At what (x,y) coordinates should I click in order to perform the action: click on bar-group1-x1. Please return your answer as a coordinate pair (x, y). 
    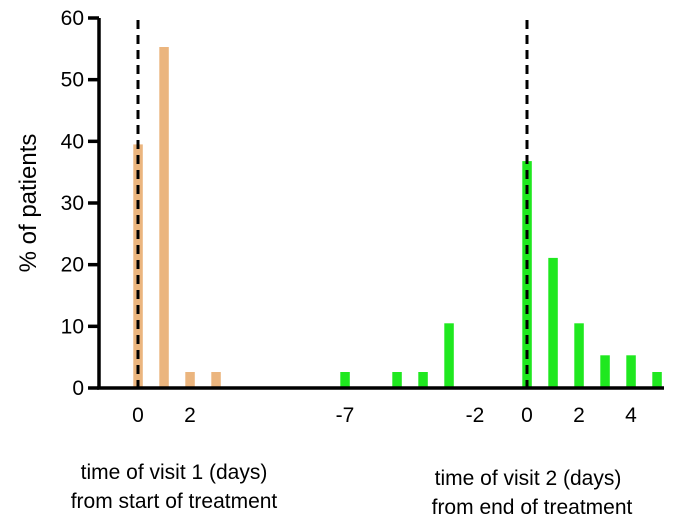
    Looking at the image, I should click on (164, 217).